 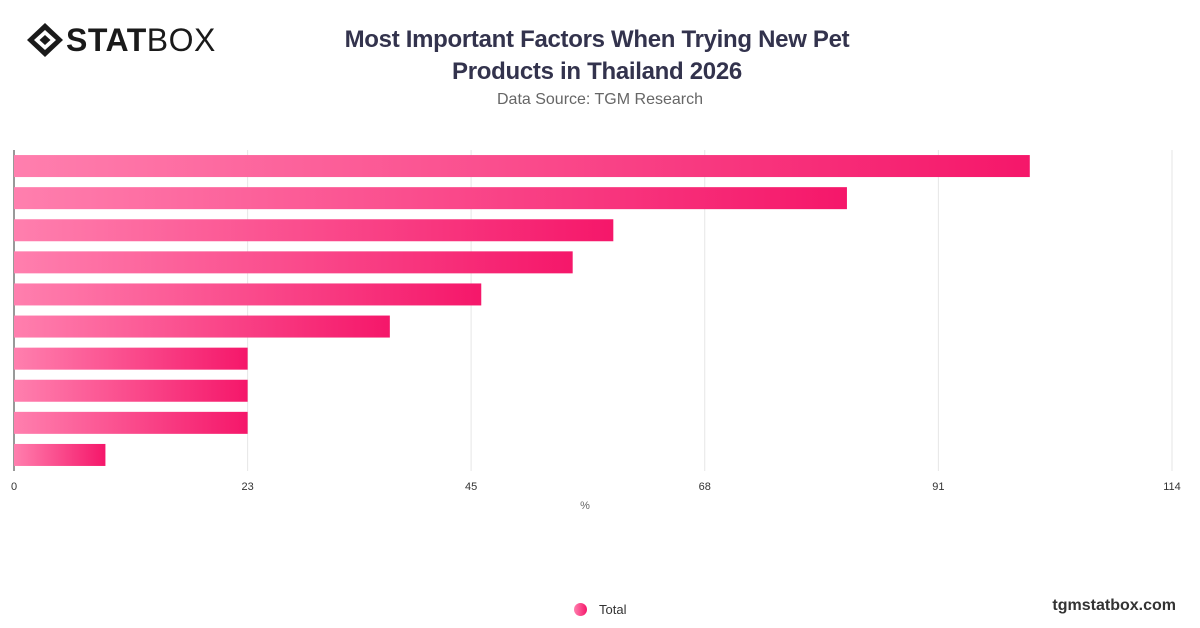 I want to click on x-axis-ticks: 0 23 45 68 91 114, so click(x=596, y=487).